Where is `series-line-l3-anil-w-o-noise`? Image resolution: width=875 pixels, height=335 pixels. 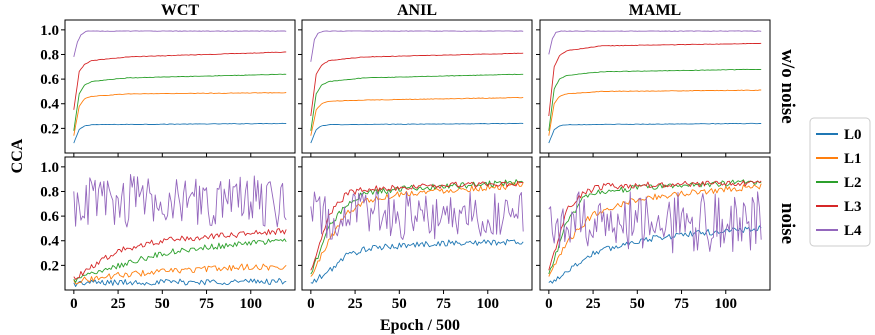
series-line-l3-anil-w-o-noise is located at coordinates (417, 84).